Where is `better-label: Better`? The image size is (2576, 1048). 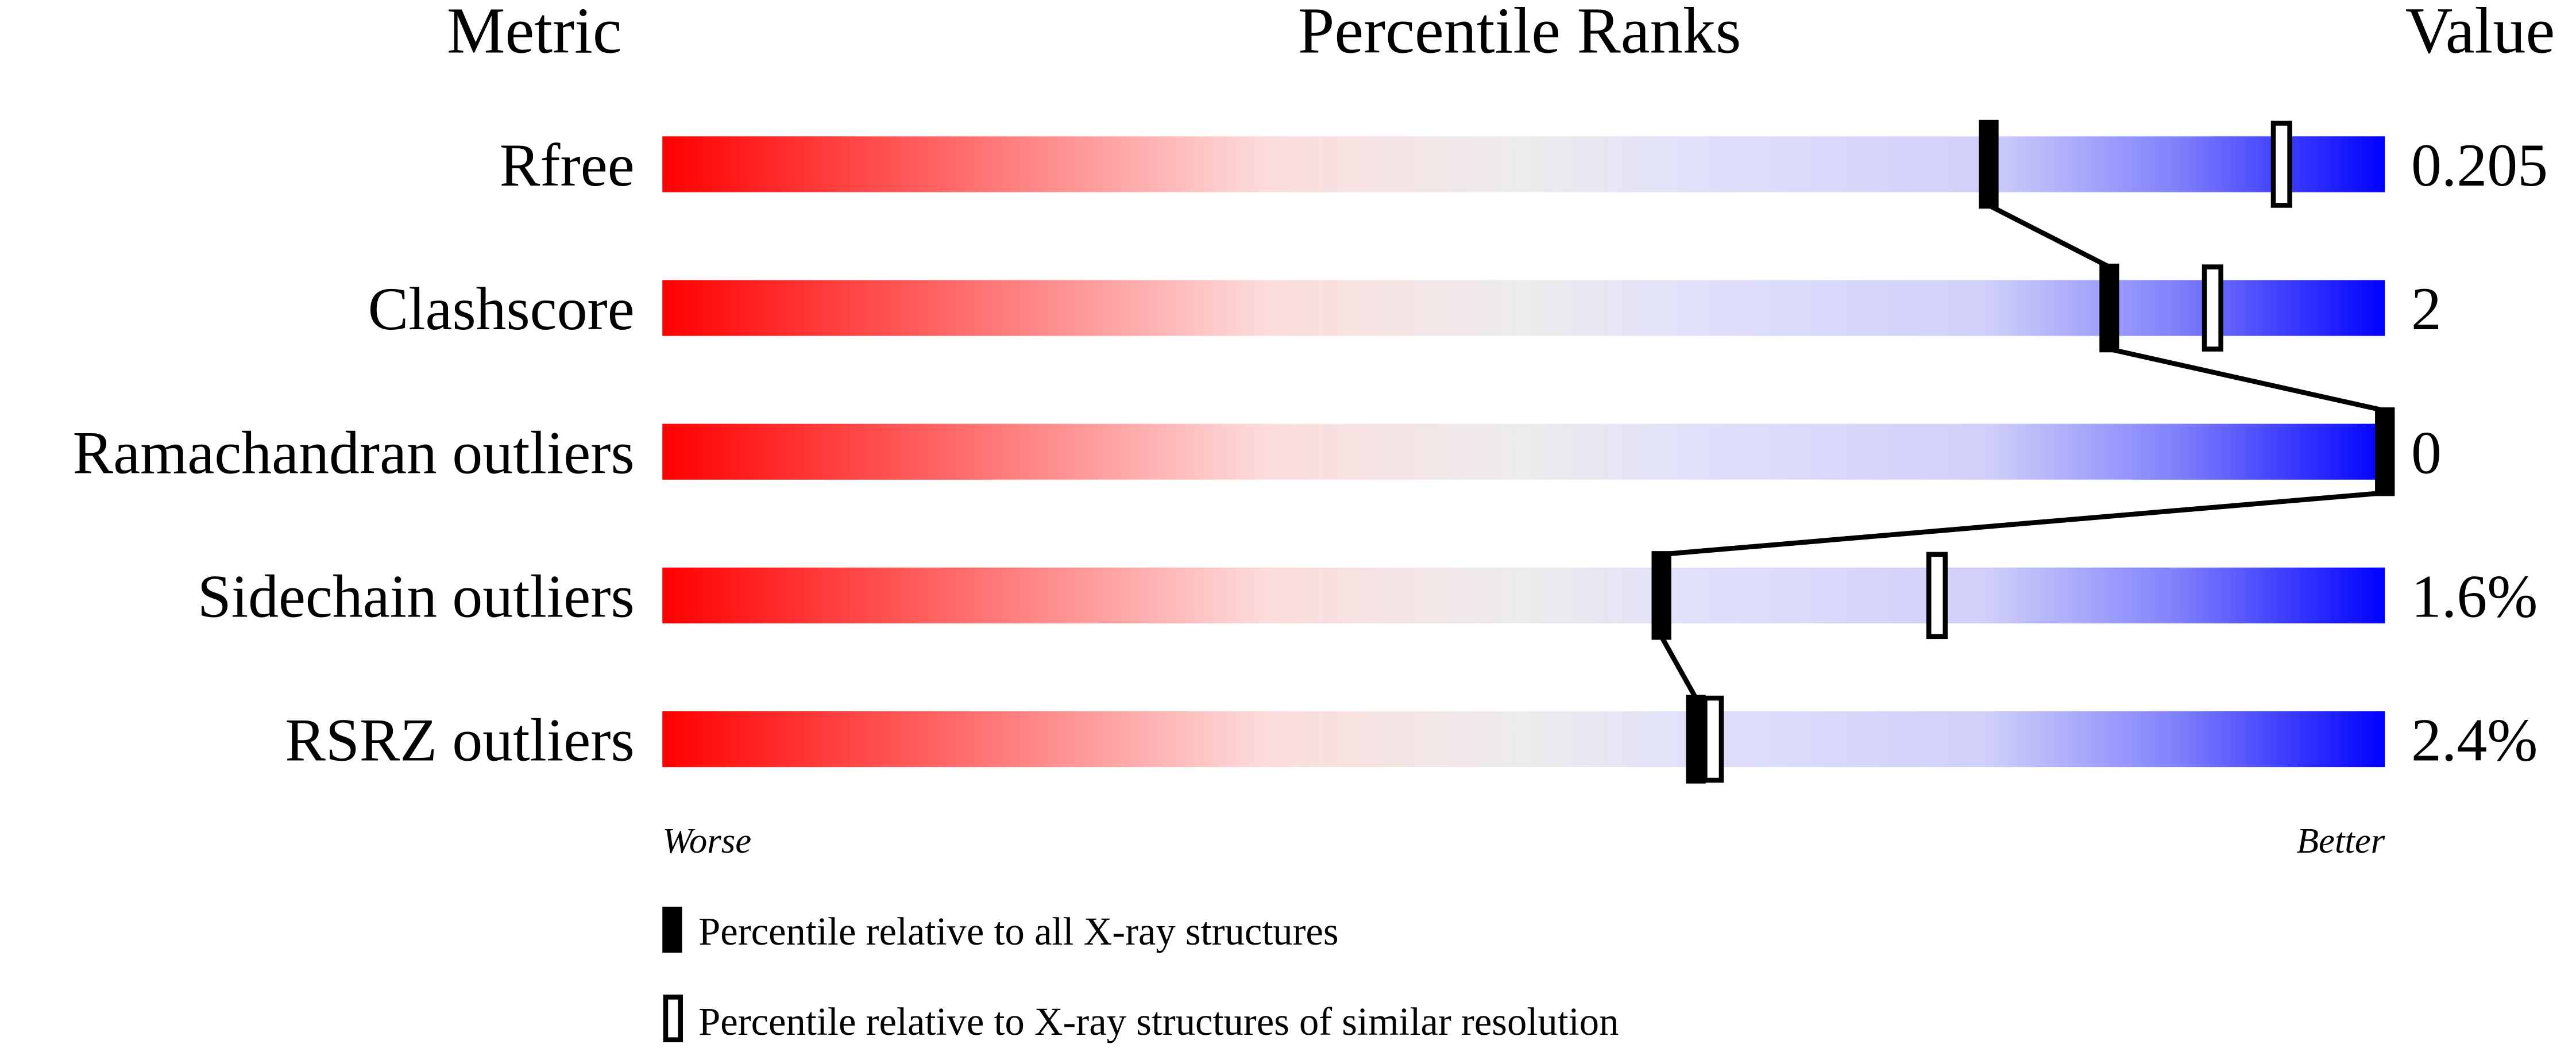
better-label: Better is located at coordinates (2341, 840).